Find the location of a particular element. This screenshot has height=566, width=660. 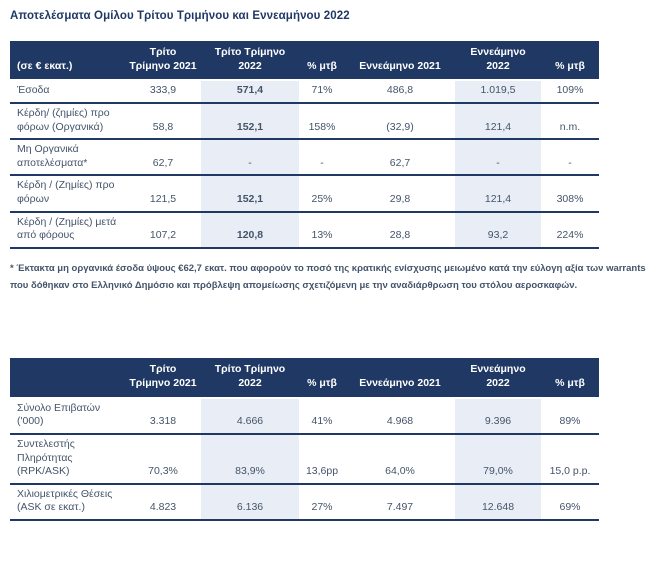

cell-value: 13,6pp is located at coordinates (322, 459).